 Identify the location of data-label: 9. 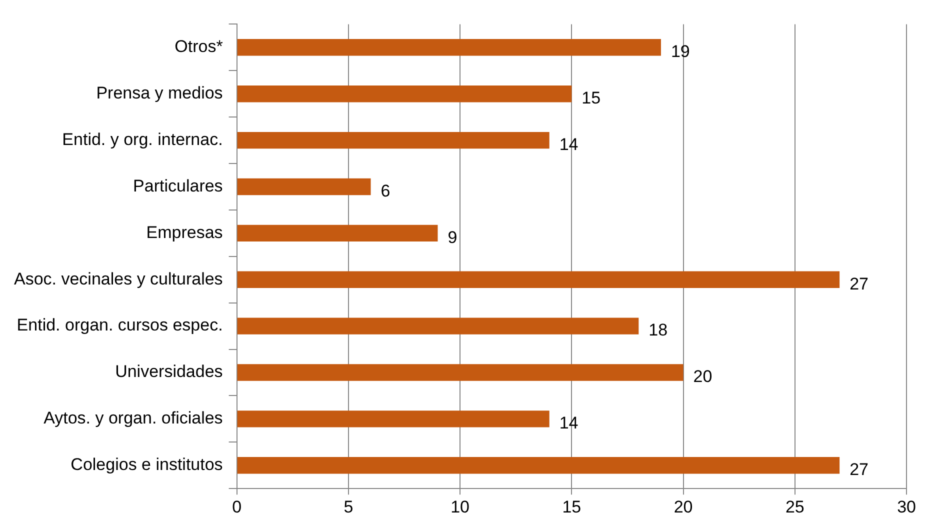
(453, 237).